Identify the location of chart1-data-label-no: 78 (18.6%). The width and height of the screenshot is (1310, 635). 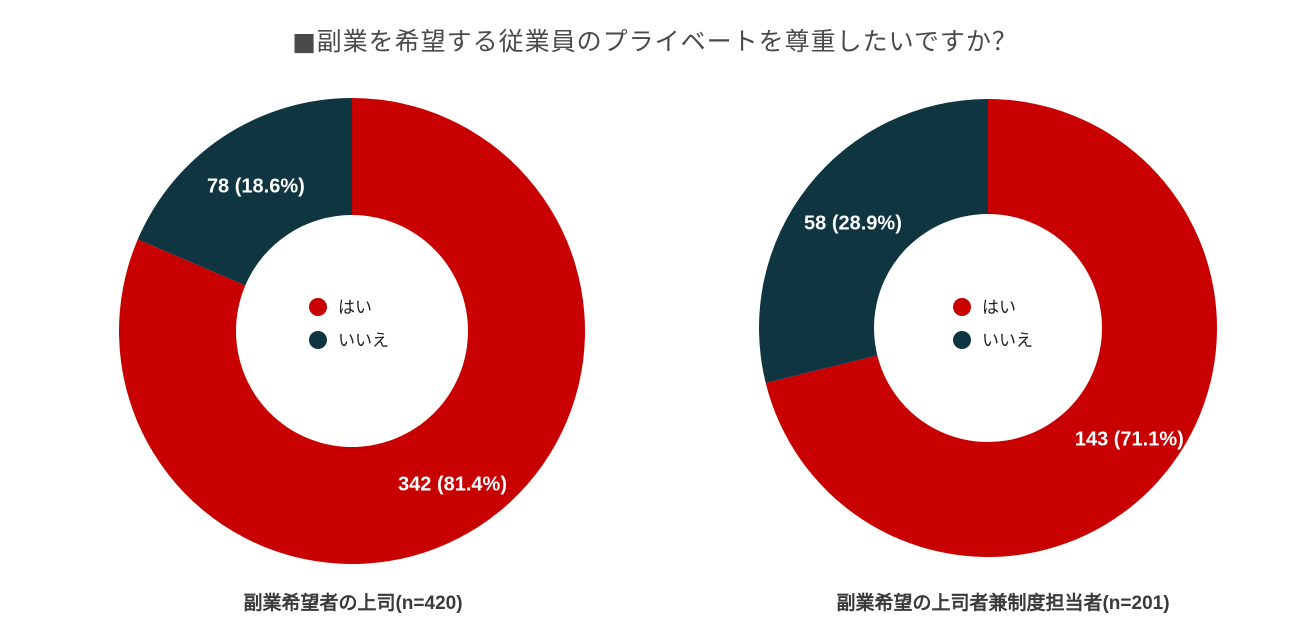
(256, 186).